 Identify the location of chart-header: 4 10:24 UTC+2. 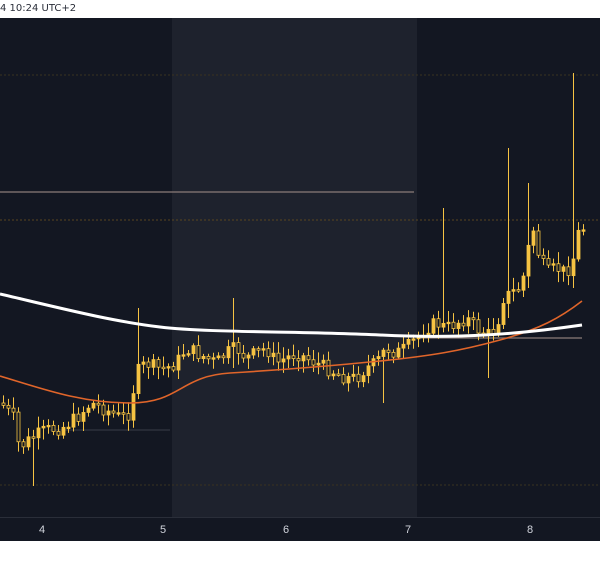
(300, 9).